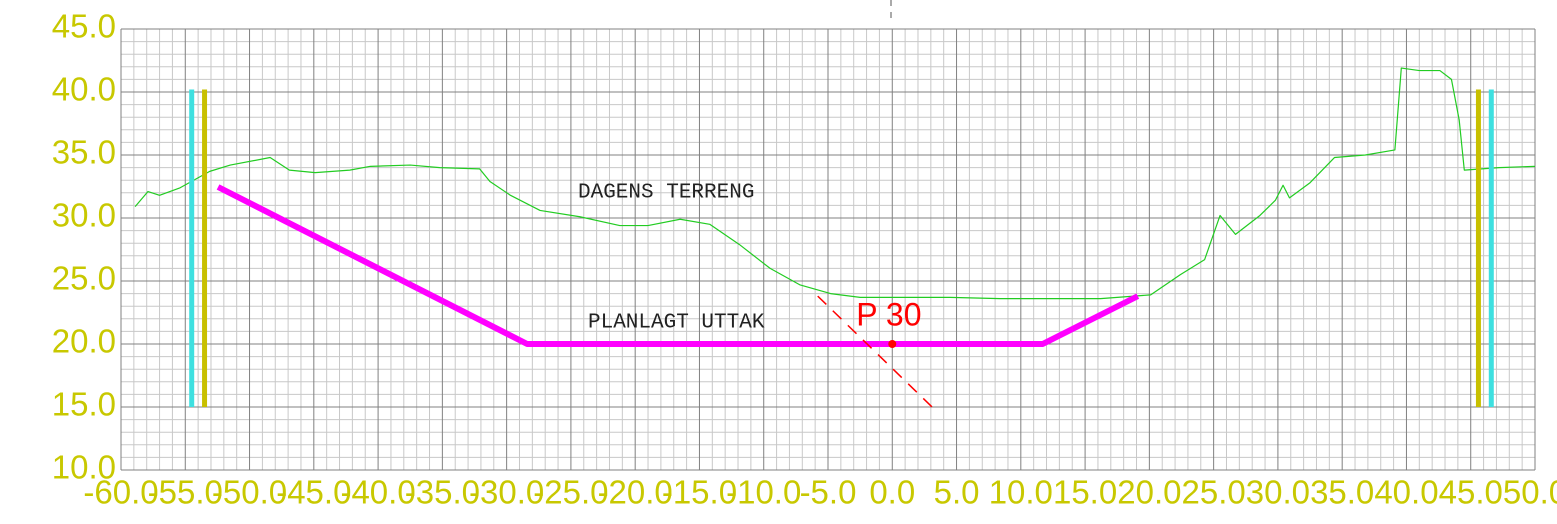 Image resolution: width=1557 pixels, height=524 pixels. What do you see at coordinates (84, 152) in the screenshot?
I see `y-tick-label: 35.0` at bounding box center [84, 152].